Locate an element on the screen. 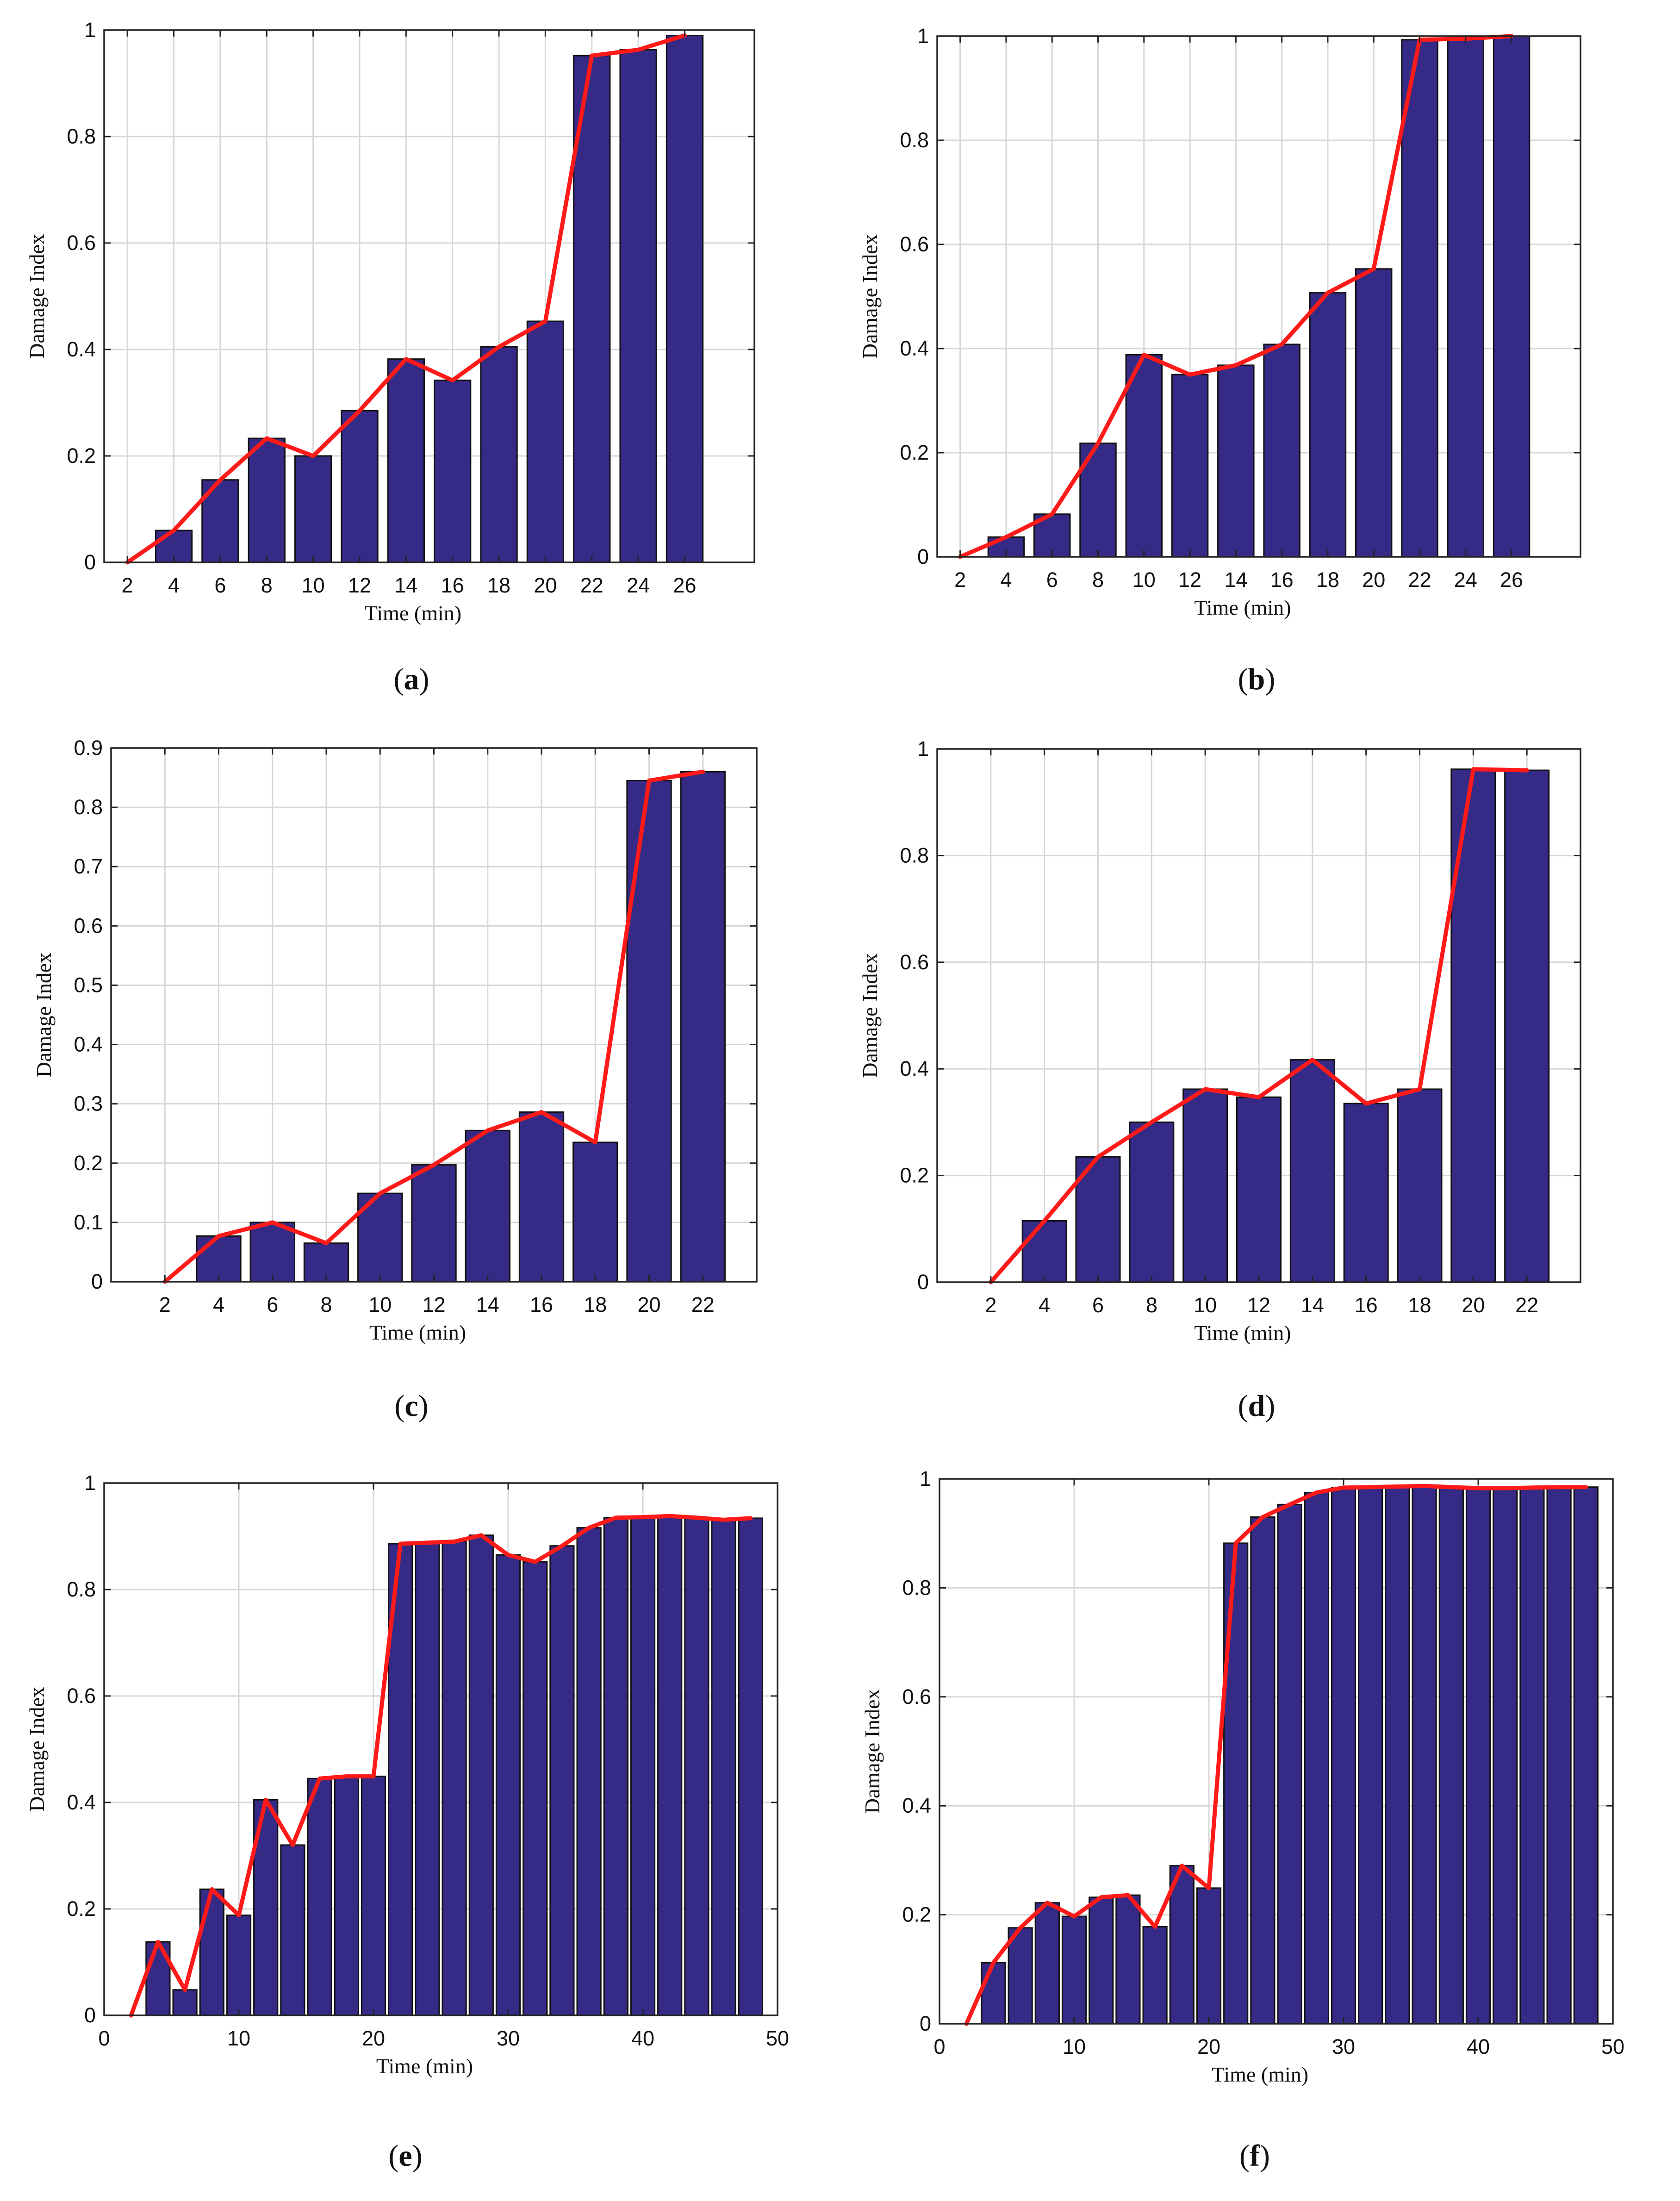 The width and height of the screenshot is (1680, 2201). y-tick-label-0.5: 0.5 is located at coordinates (88, 985).